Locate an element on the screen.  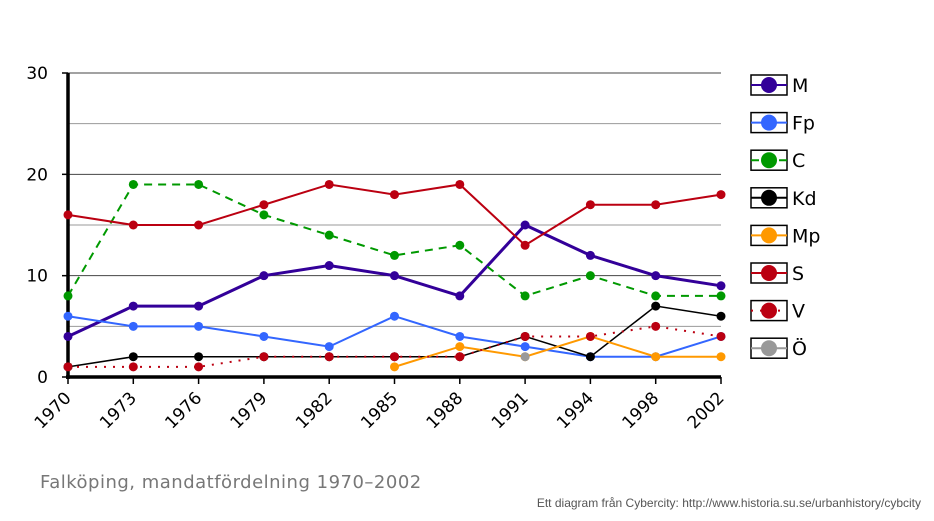
legend-label: V is located at coordinates (798, 312).